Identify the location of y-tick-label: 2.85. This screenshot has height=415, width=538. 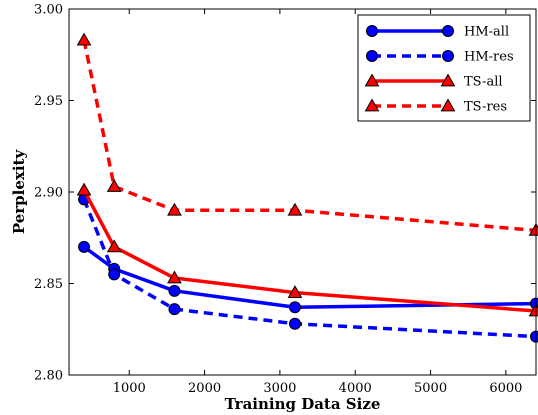
(48, 284).